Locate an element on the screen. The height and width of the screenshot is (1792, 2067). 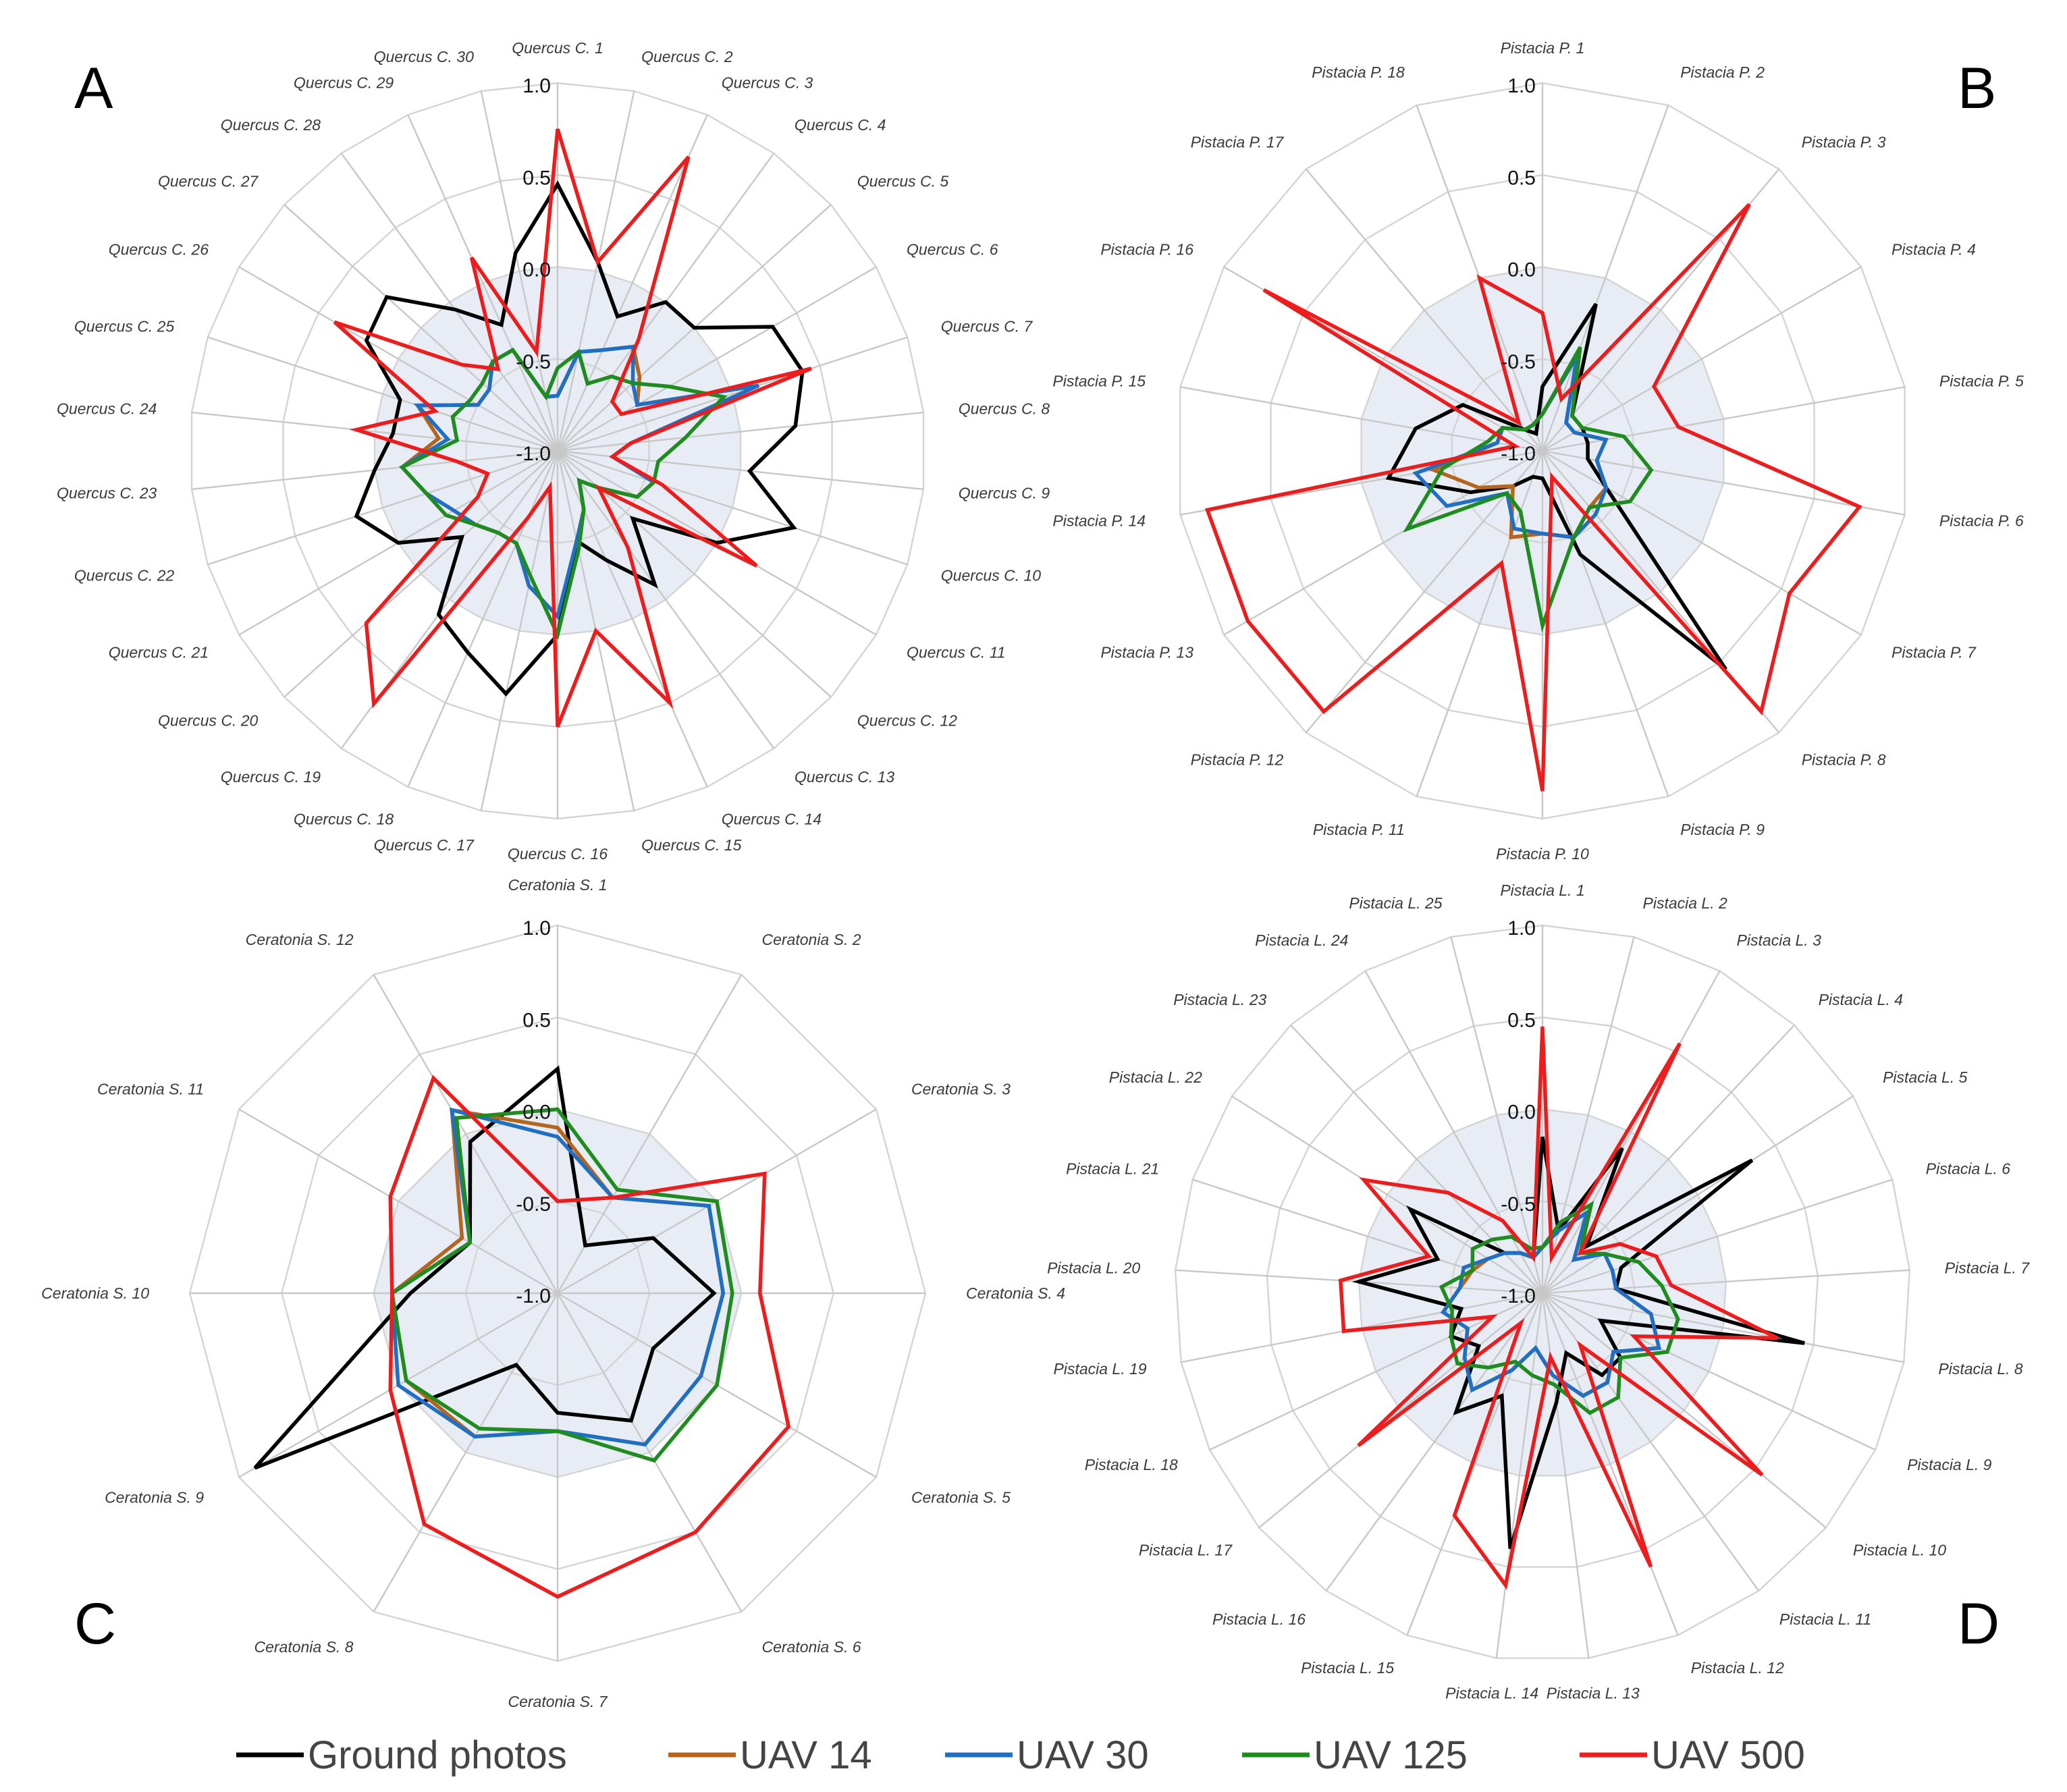
panel-a-category-label: Quercus C. 1 is located at coordinates (557, 48).